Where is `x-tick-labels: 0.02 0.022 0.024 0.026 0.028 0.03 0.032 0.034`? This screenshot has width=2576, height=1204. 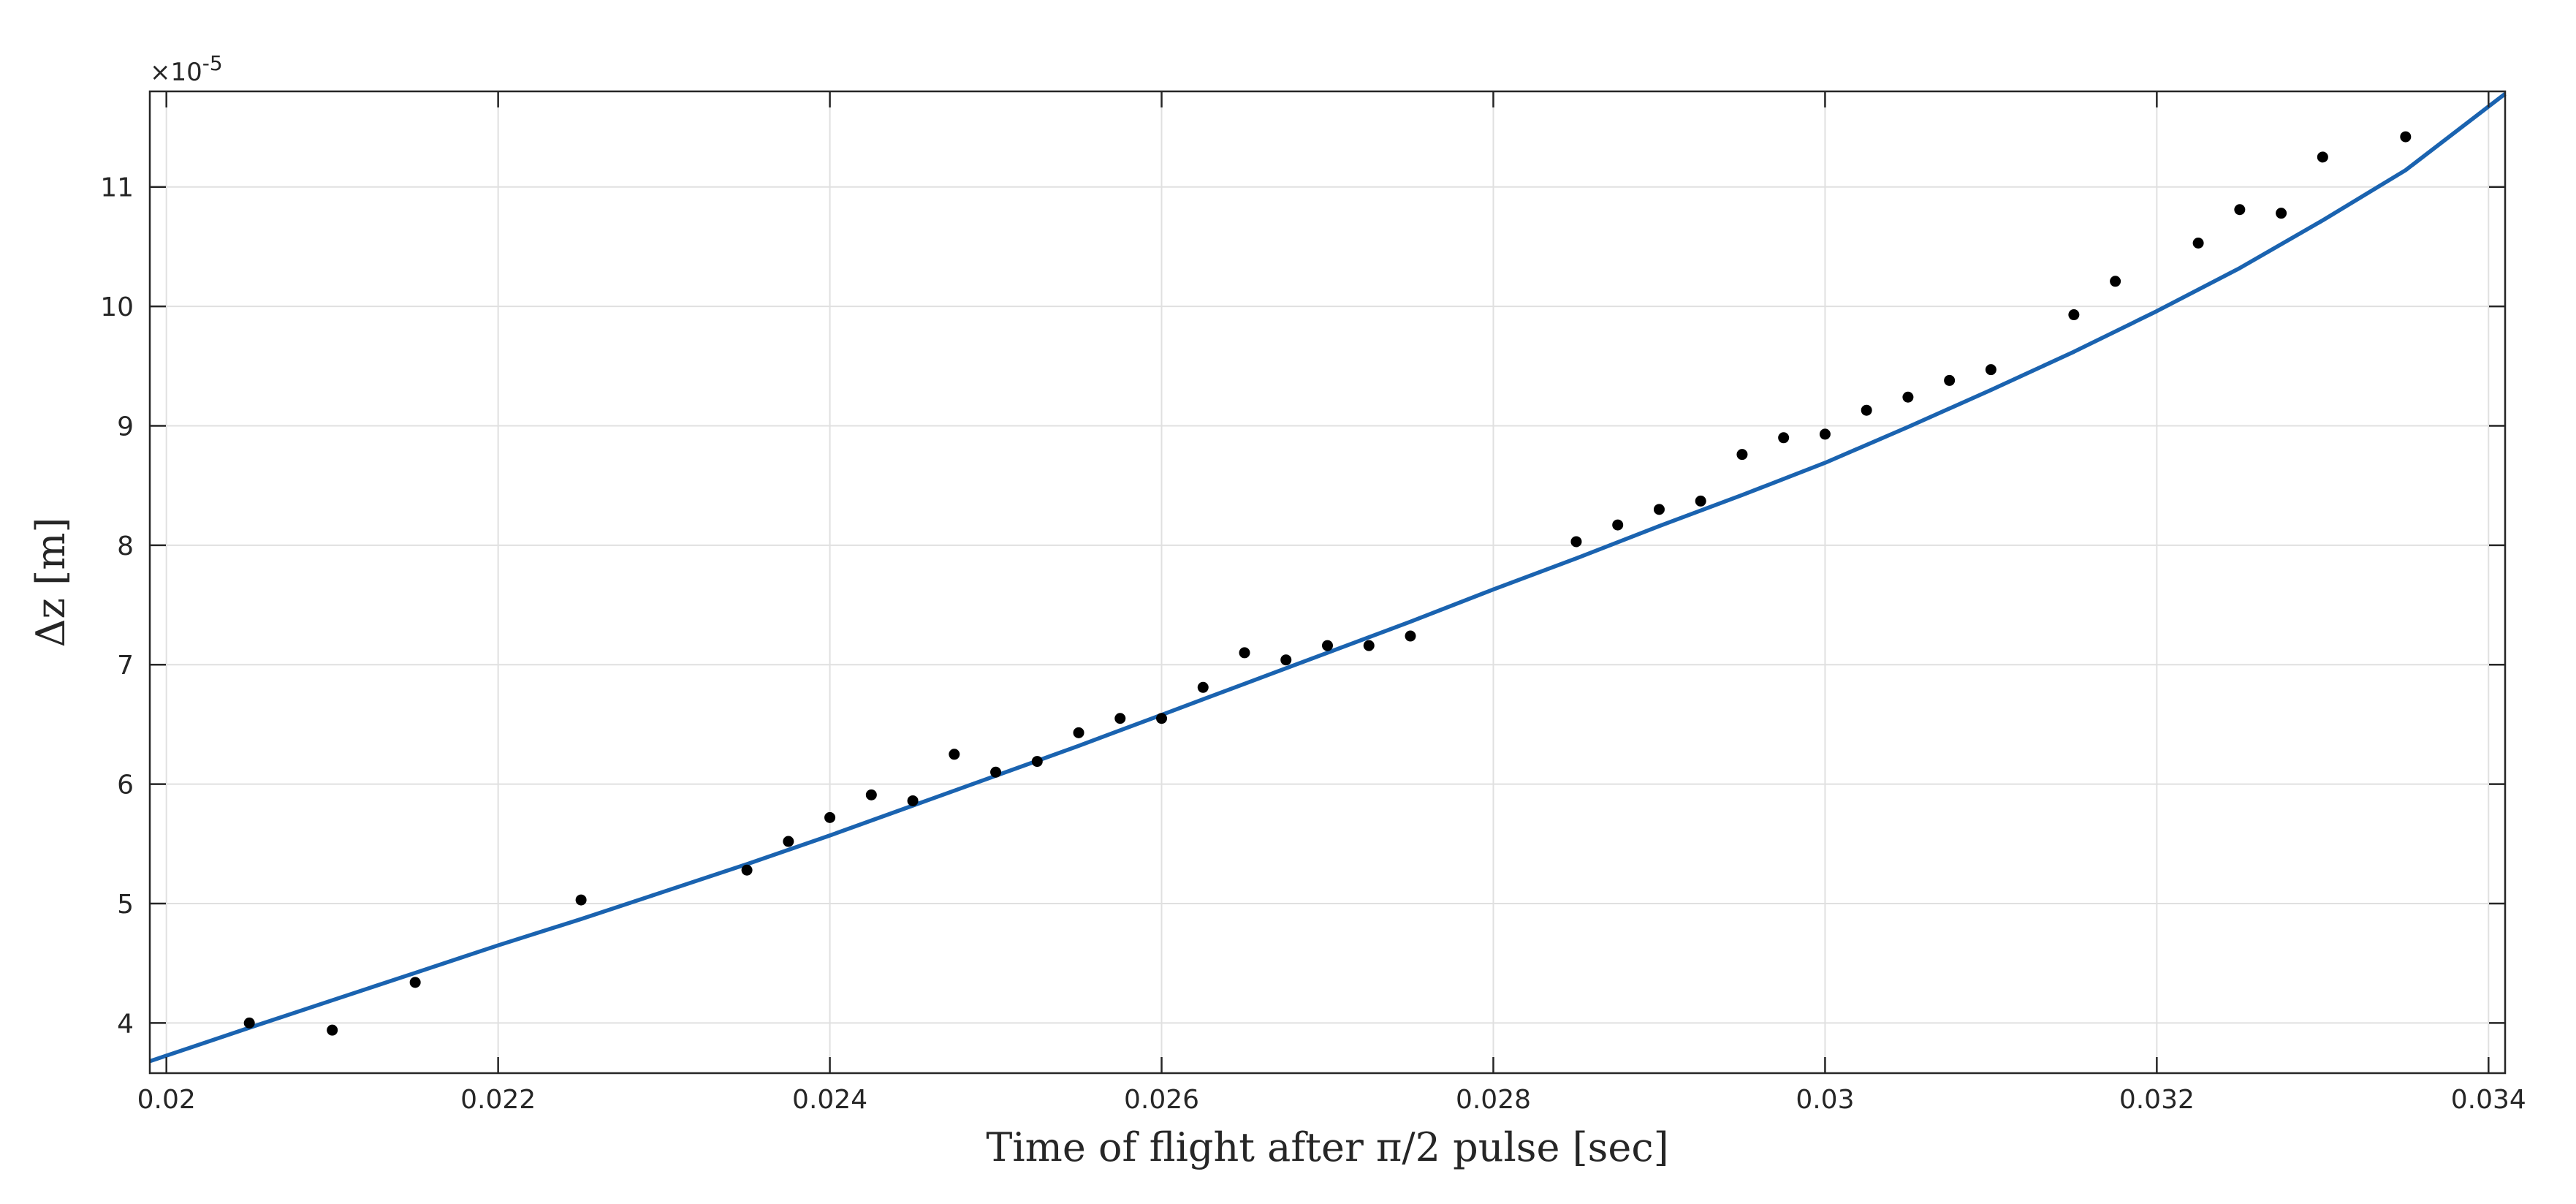
x-tick-labels: 0.02 0.022 0.024 0.026 0.028 0.03 0.032 0.034 is located at coordinates (1331, 1100).